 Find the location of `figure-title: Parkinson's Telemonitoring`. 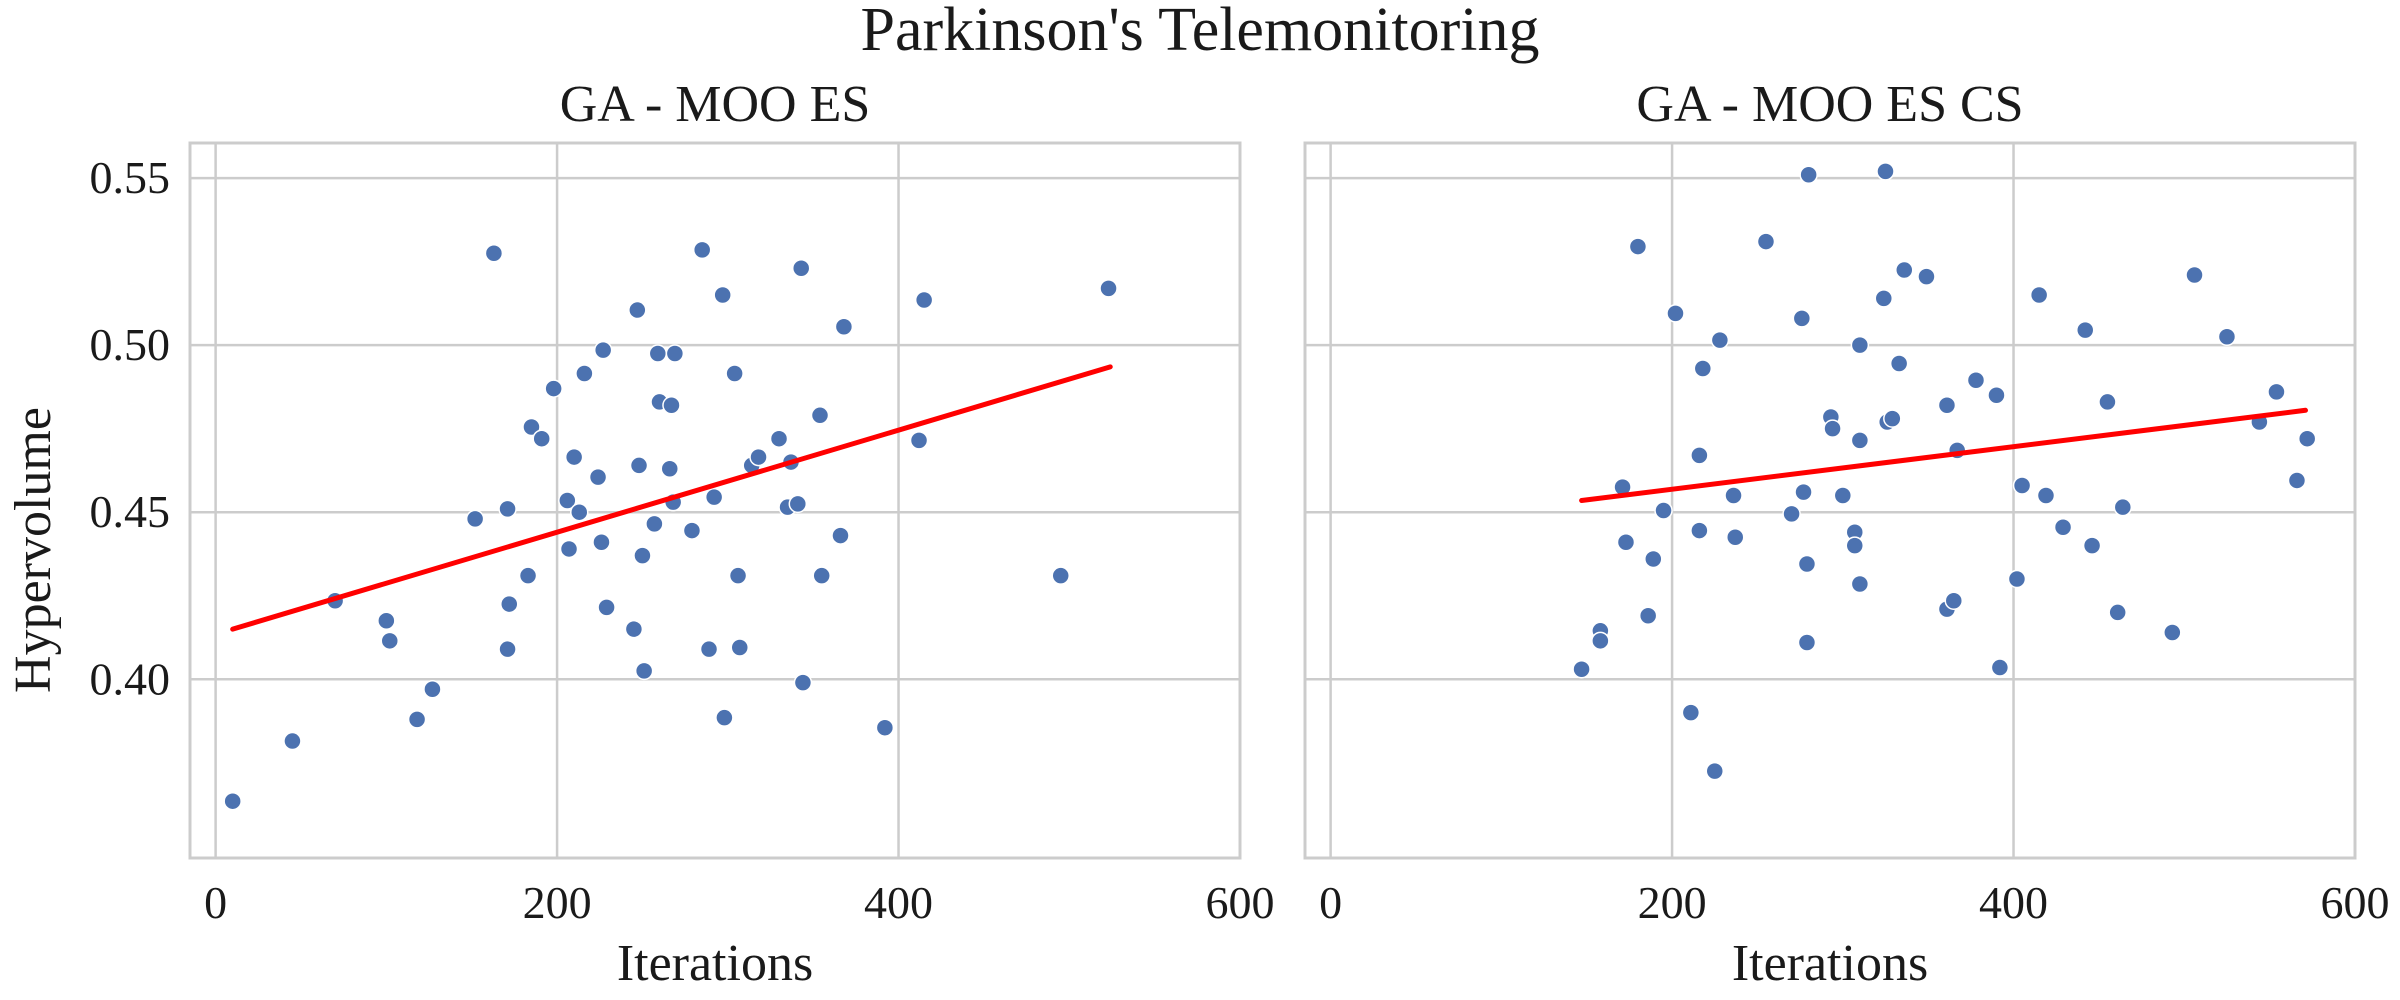

figure-title: Parkinson's Telemonitoring is located at coordinates (1199, 32).